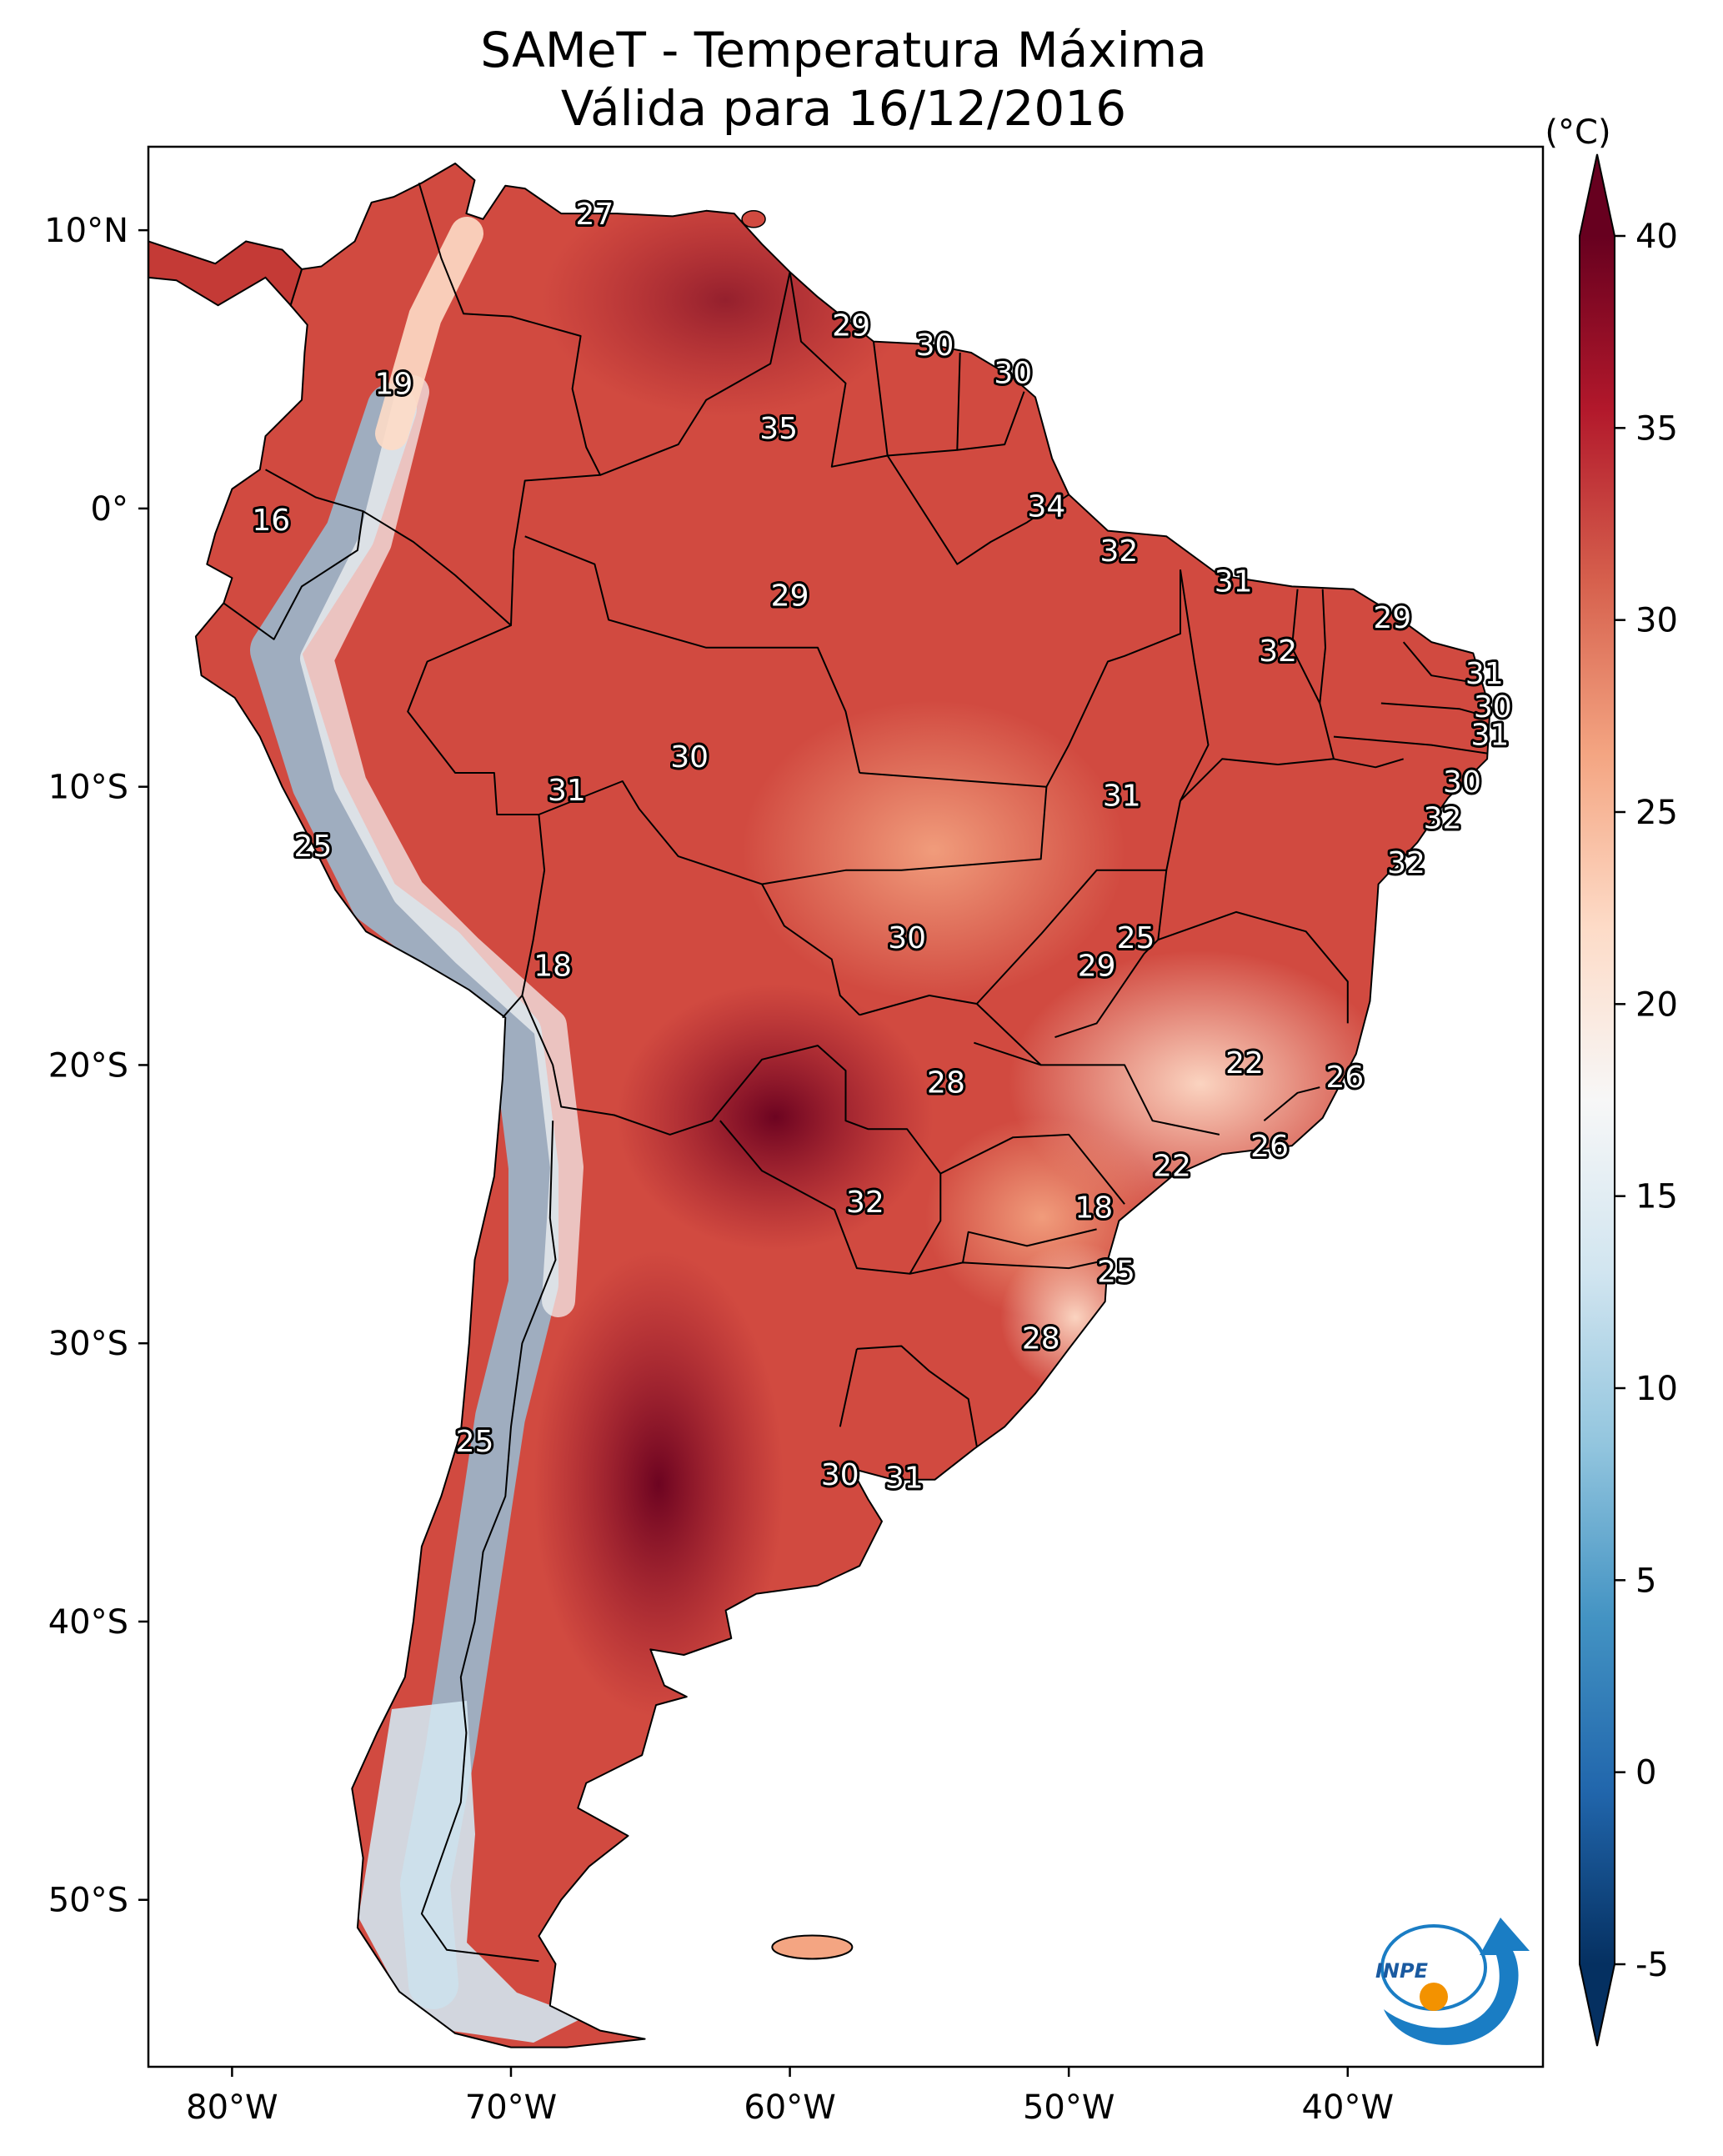 The height and width of the screenshot is (2156, 1723). I want to click on longitude-axis: 80°W 70°W 60°W 50°W 40°W, so click(790, 2097).